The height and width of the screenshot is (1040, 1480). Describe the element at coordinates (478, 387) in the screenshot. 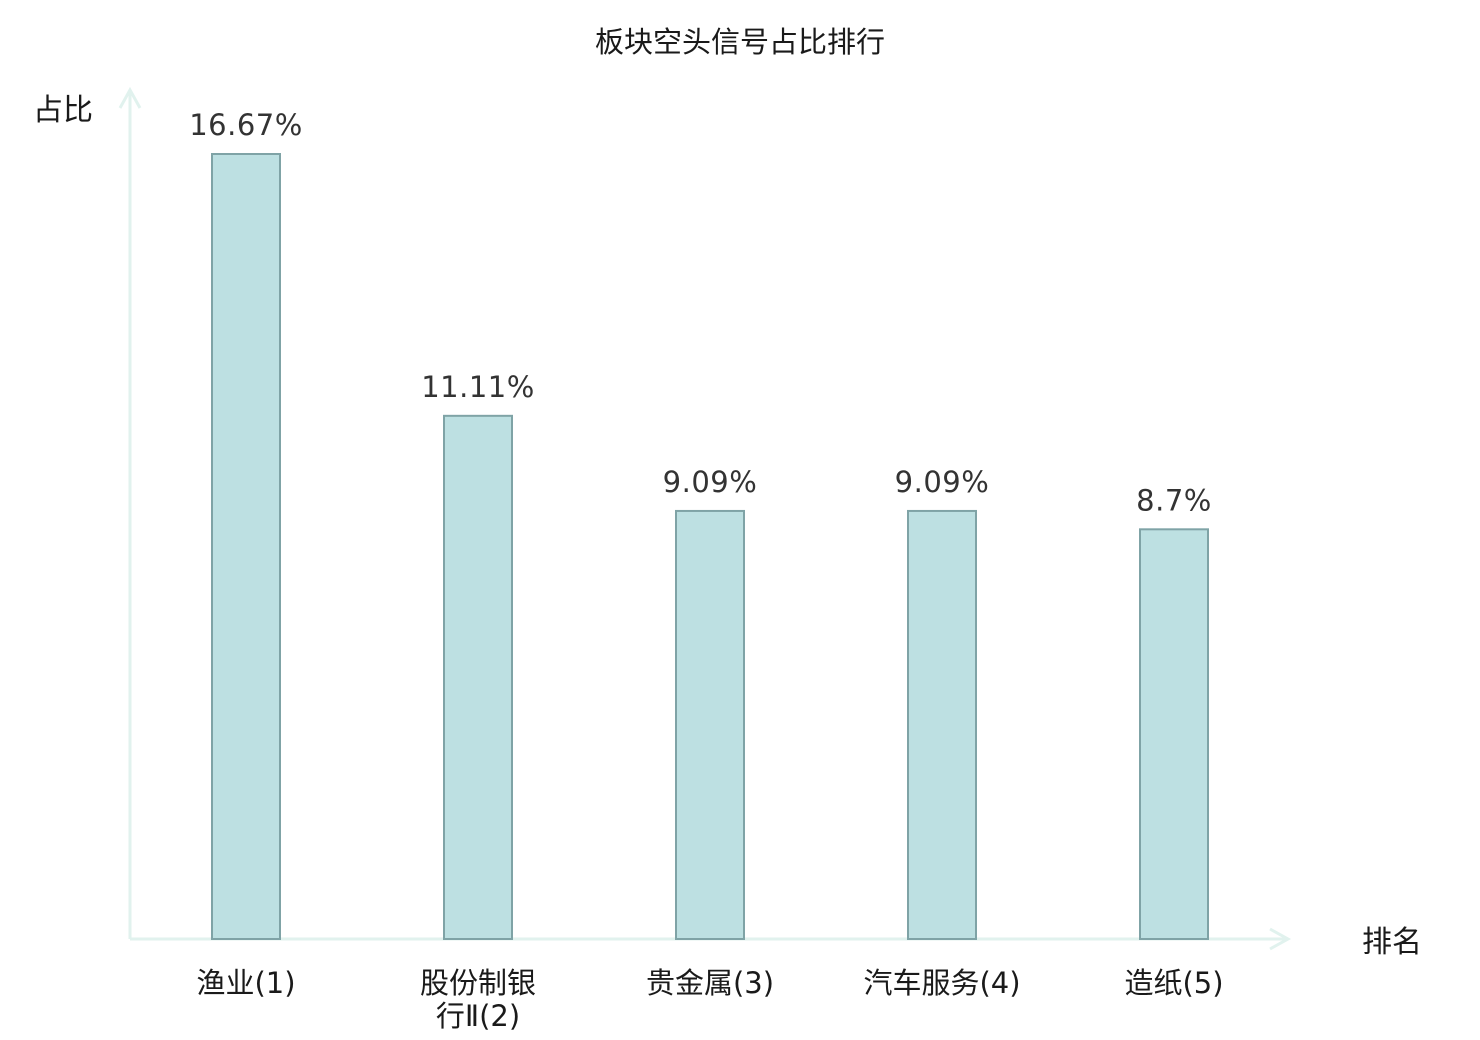

I see `value-label: 11.11%` at that location.